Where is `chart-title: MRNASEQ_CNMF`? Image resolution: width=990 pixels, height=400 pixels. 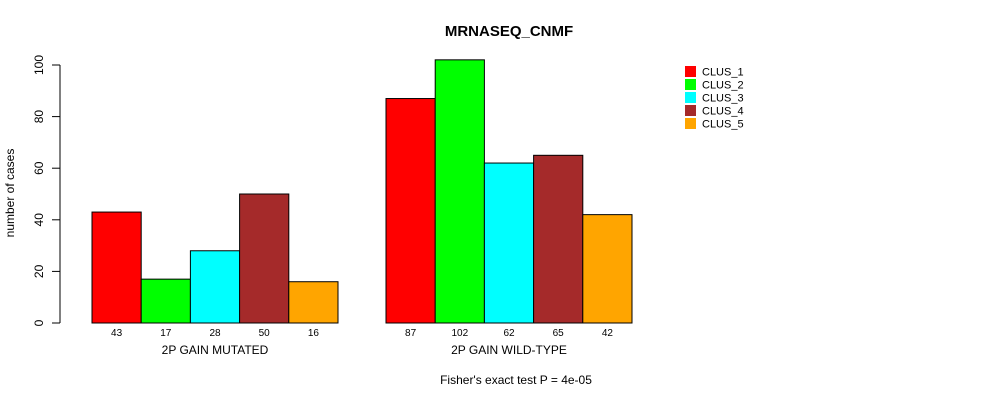
chart-title: MRNASEQ_CNMF is located at coordinates (509, 31).